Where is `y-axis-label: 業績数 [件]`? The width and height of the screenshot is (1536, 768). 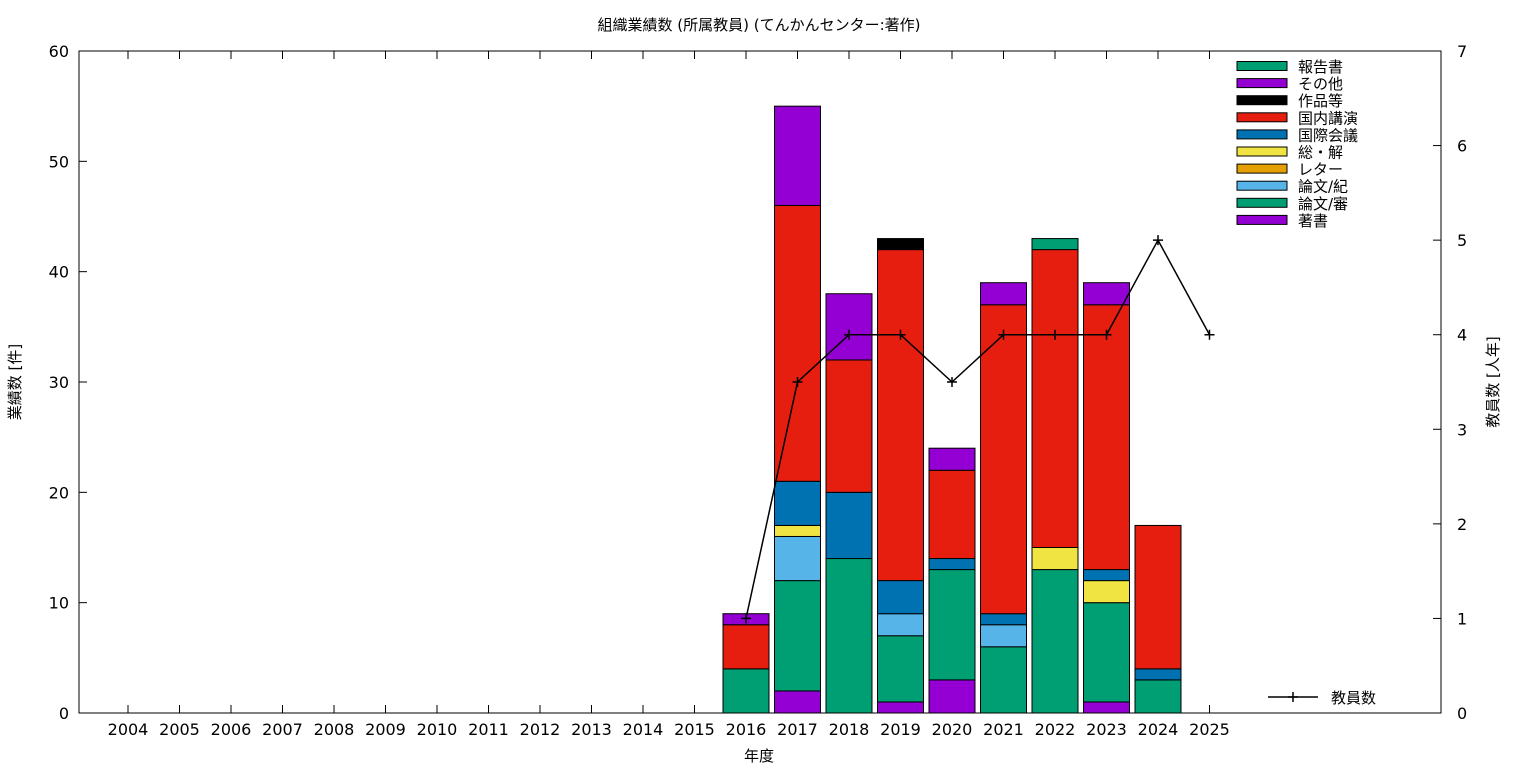 y-axis-label: 業績数 [件] is located at coordinates (15, 382).